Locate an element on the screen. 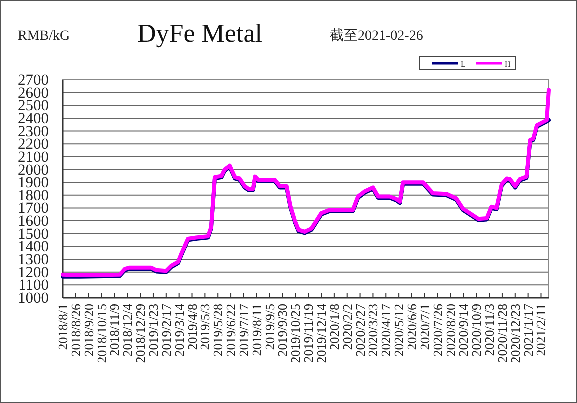 The image size is (577, 403). x-tick-label: 2019/7/17 is located at coordinates (244, 330).